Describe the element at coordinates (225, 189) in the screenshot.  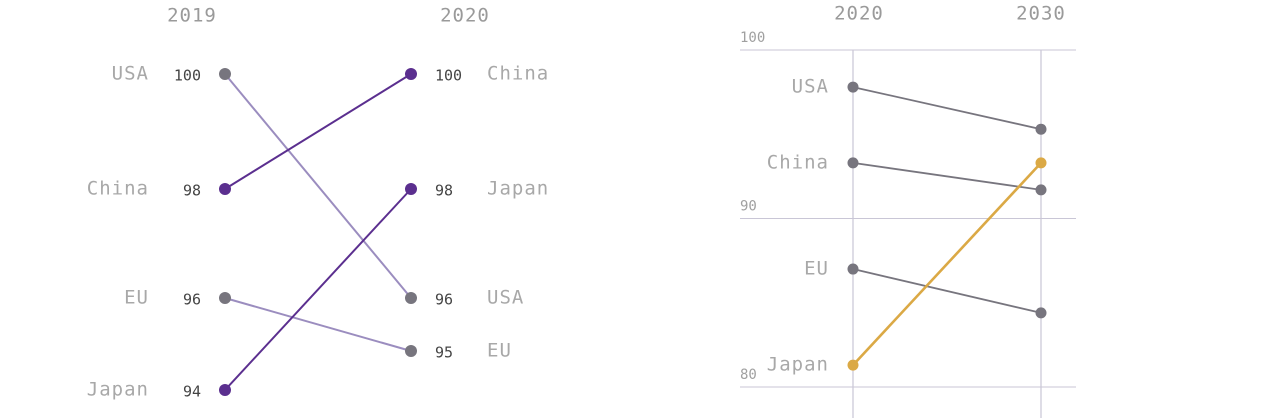
I see `left-dot-2019-china` at that location.